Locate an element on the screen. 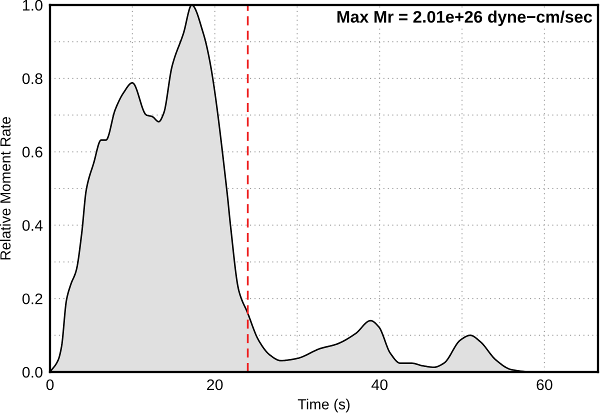 The height and width of the screenshot is (414, 600). y-tick-label: 0.2 is located at coordinates (32, 298).